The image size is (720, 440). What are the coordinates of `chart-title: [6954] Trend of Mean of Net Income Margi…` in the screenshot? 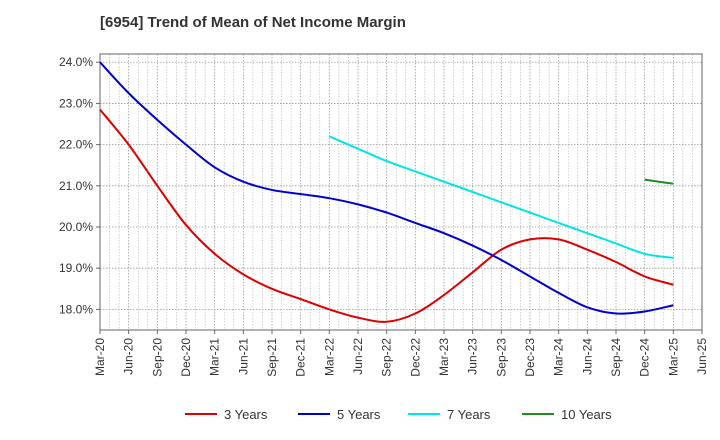 It's located at (253, 22).